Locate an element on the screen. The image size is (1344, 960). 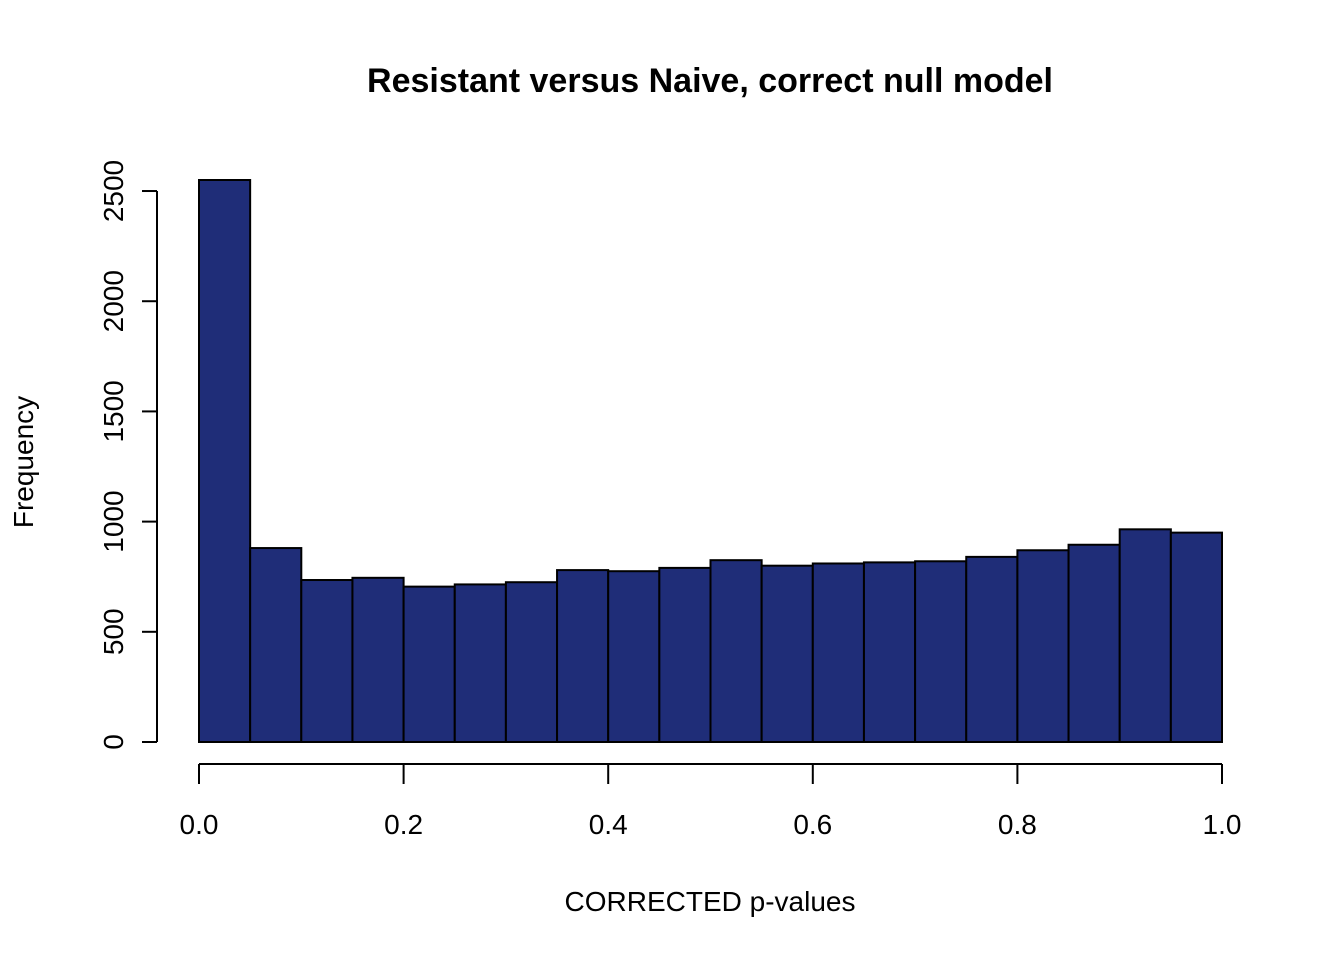
y-tick-label: 2500 is located at coordinates (113, 191).